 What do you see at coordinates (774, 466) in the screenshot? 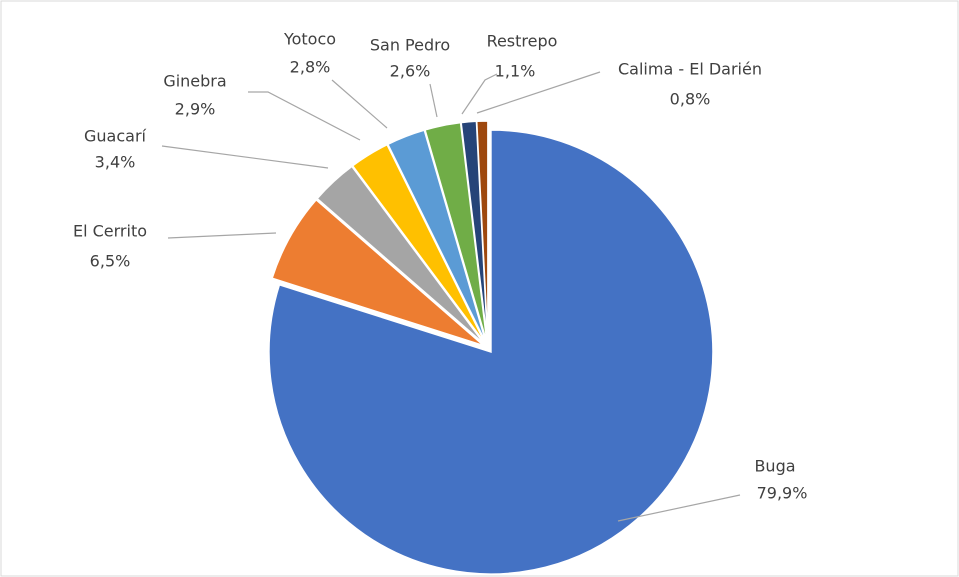
I see `slice-label: Buga` at bounding box center [774, 466].